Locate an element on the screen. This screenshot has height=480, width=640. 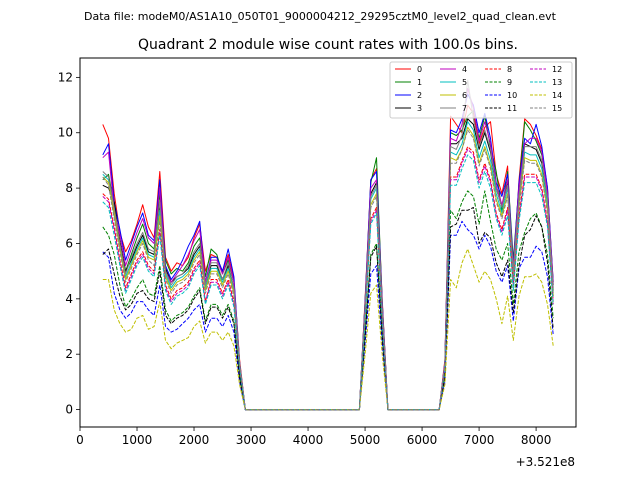
y-tick-label: 10 is located at coordinates (65, 133).